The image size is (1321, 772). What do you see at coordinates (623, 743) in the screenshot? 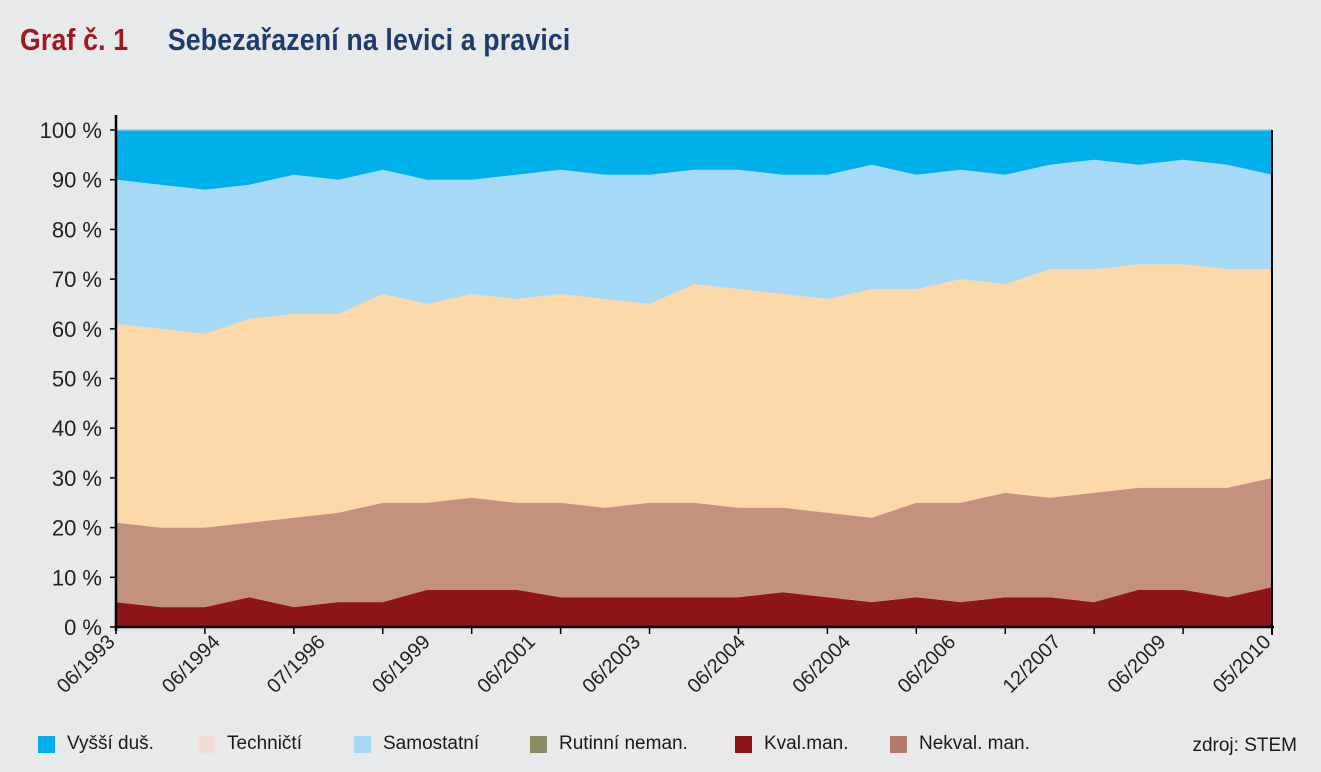
I see `legend-label: Rutinní neman.` at bounding box center [623, 743].